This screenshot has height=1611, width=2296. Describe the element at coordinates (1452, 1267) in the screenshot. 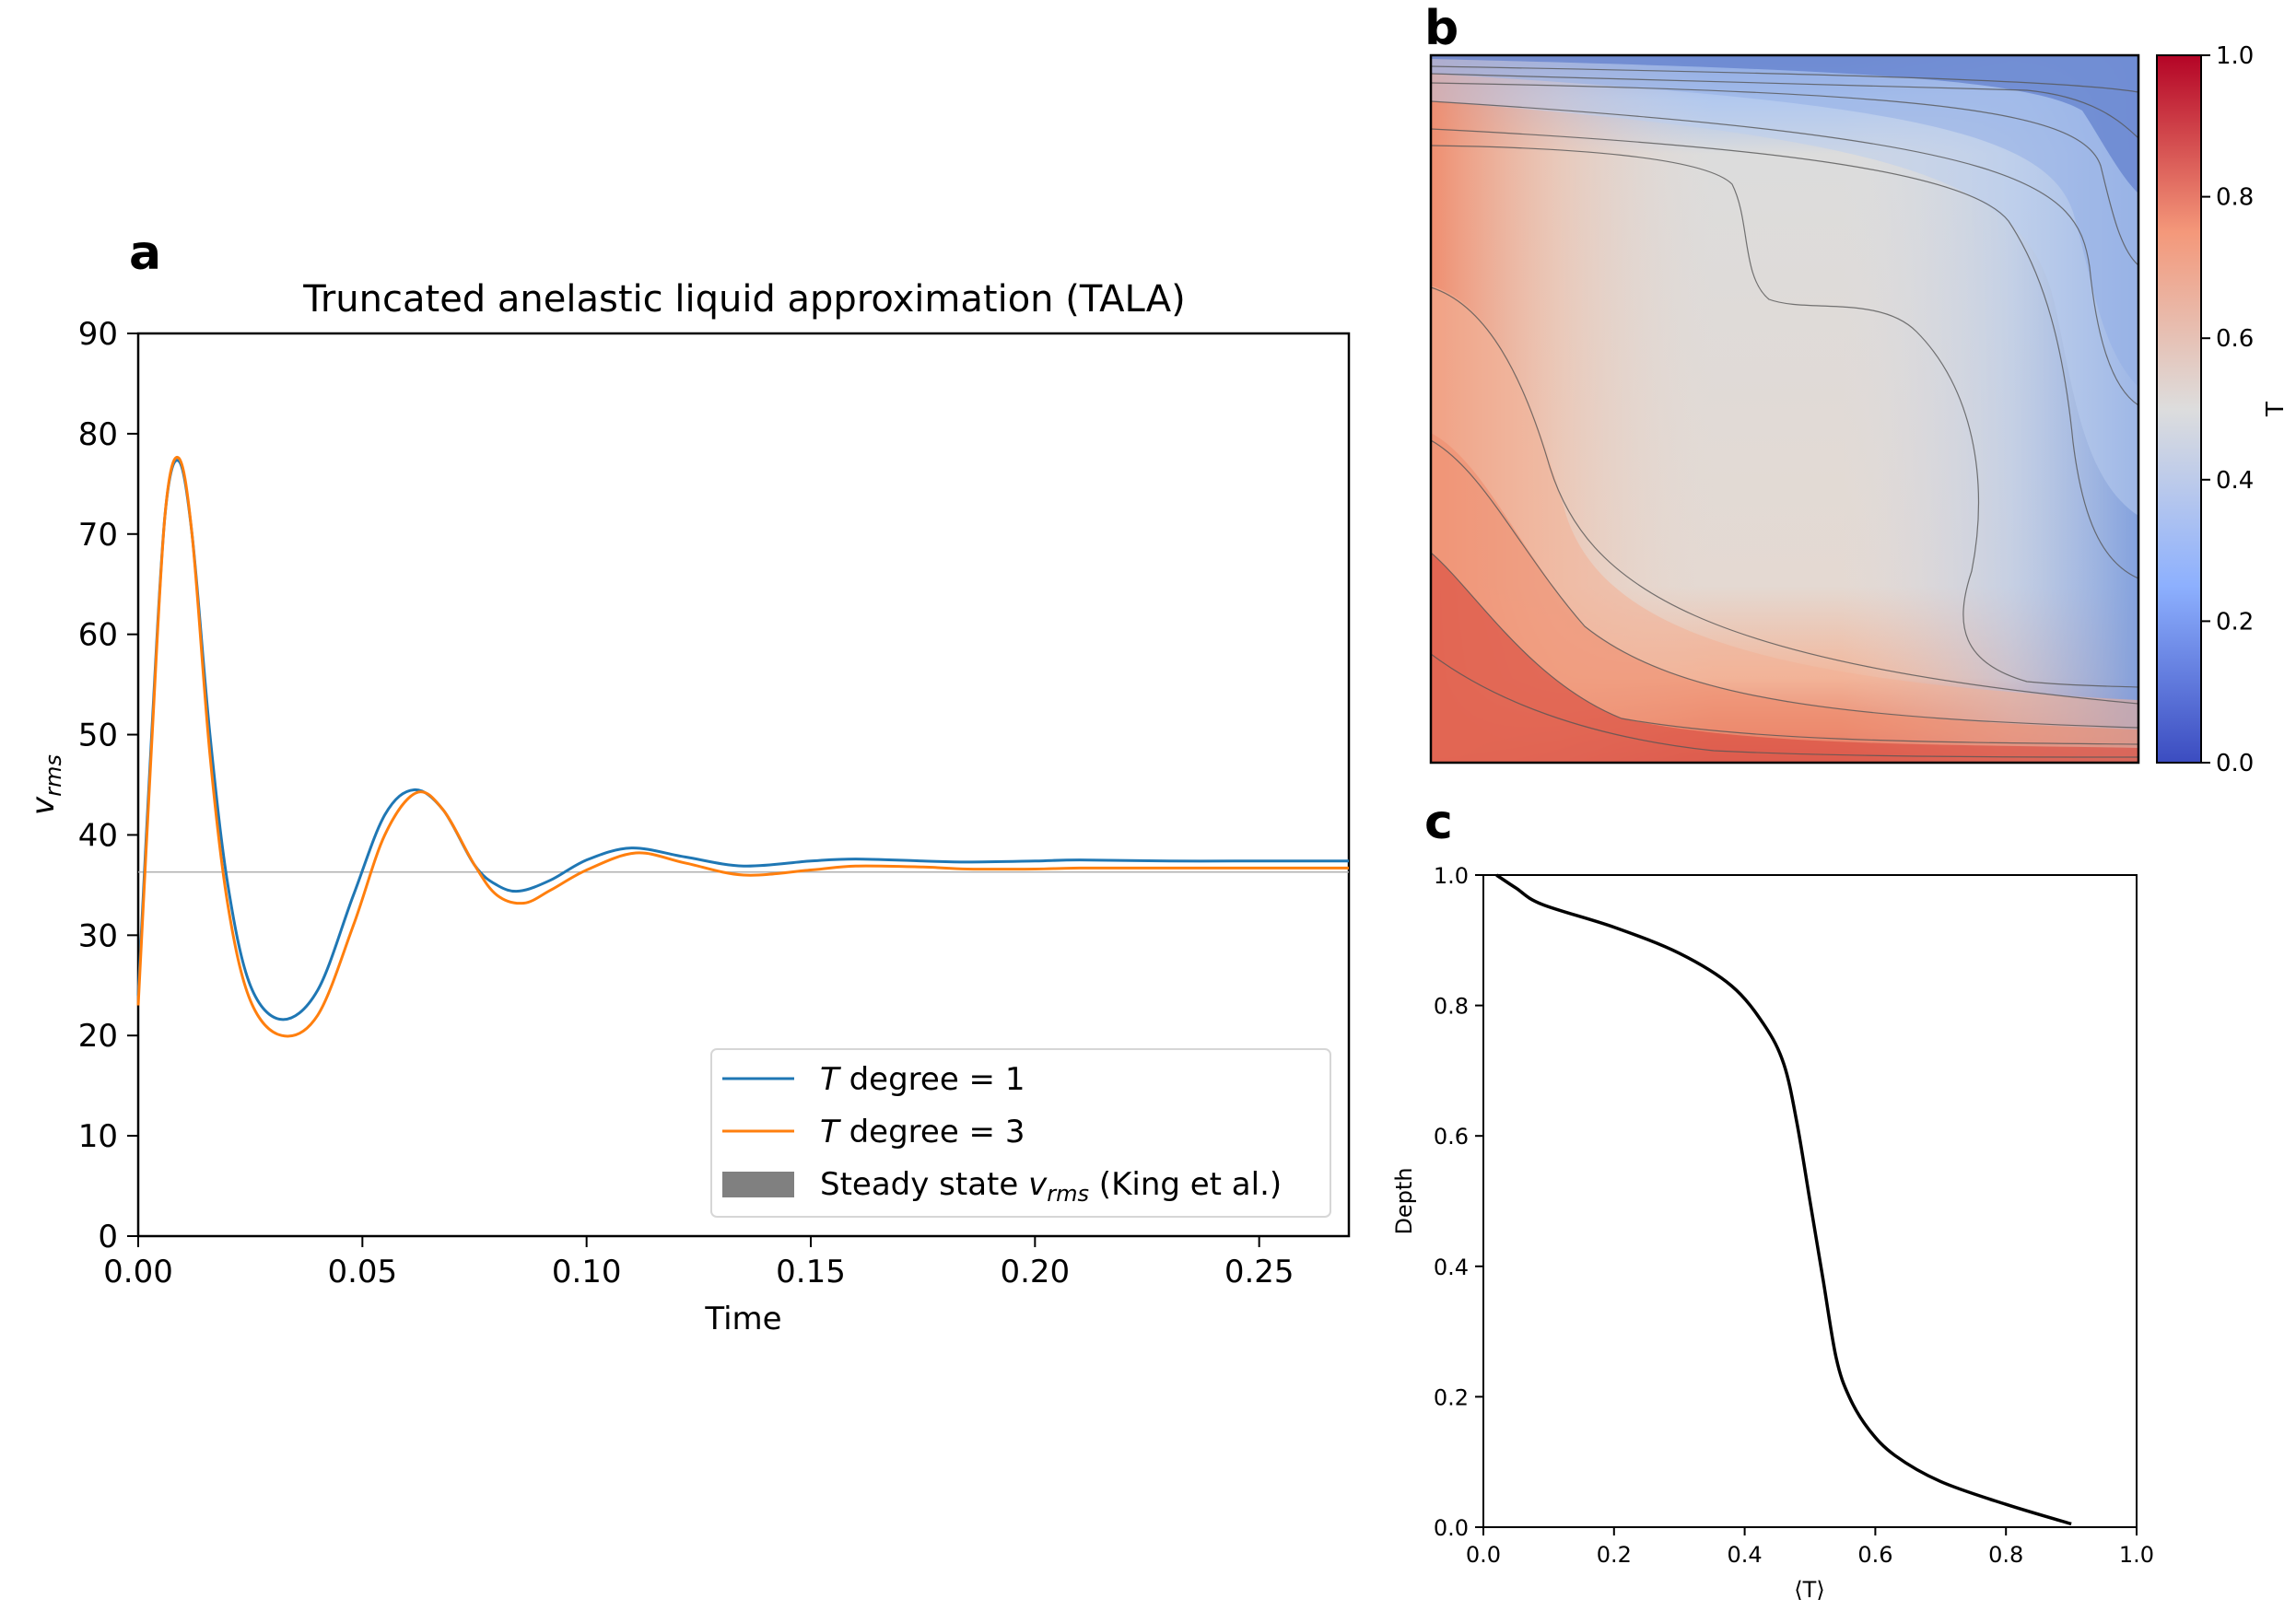

I see `y-tick-label: 0.4` at that location.